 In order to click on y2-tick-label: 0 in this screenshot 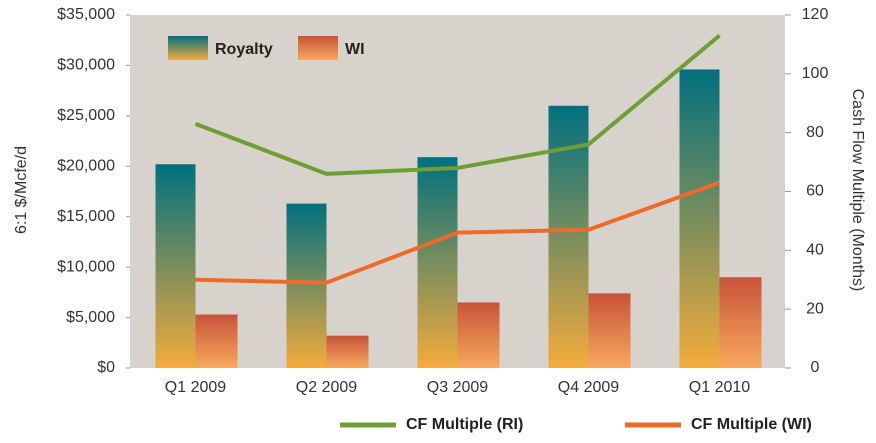, I will do `click(815, 367)`.